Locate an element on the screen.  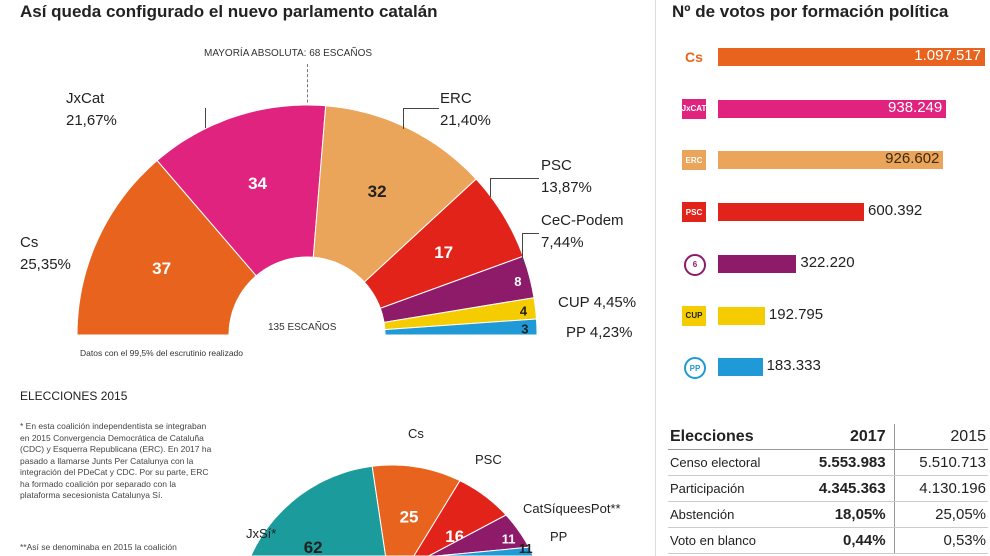
vote-value-label: 600.392 is located at coordinates (895, 211).